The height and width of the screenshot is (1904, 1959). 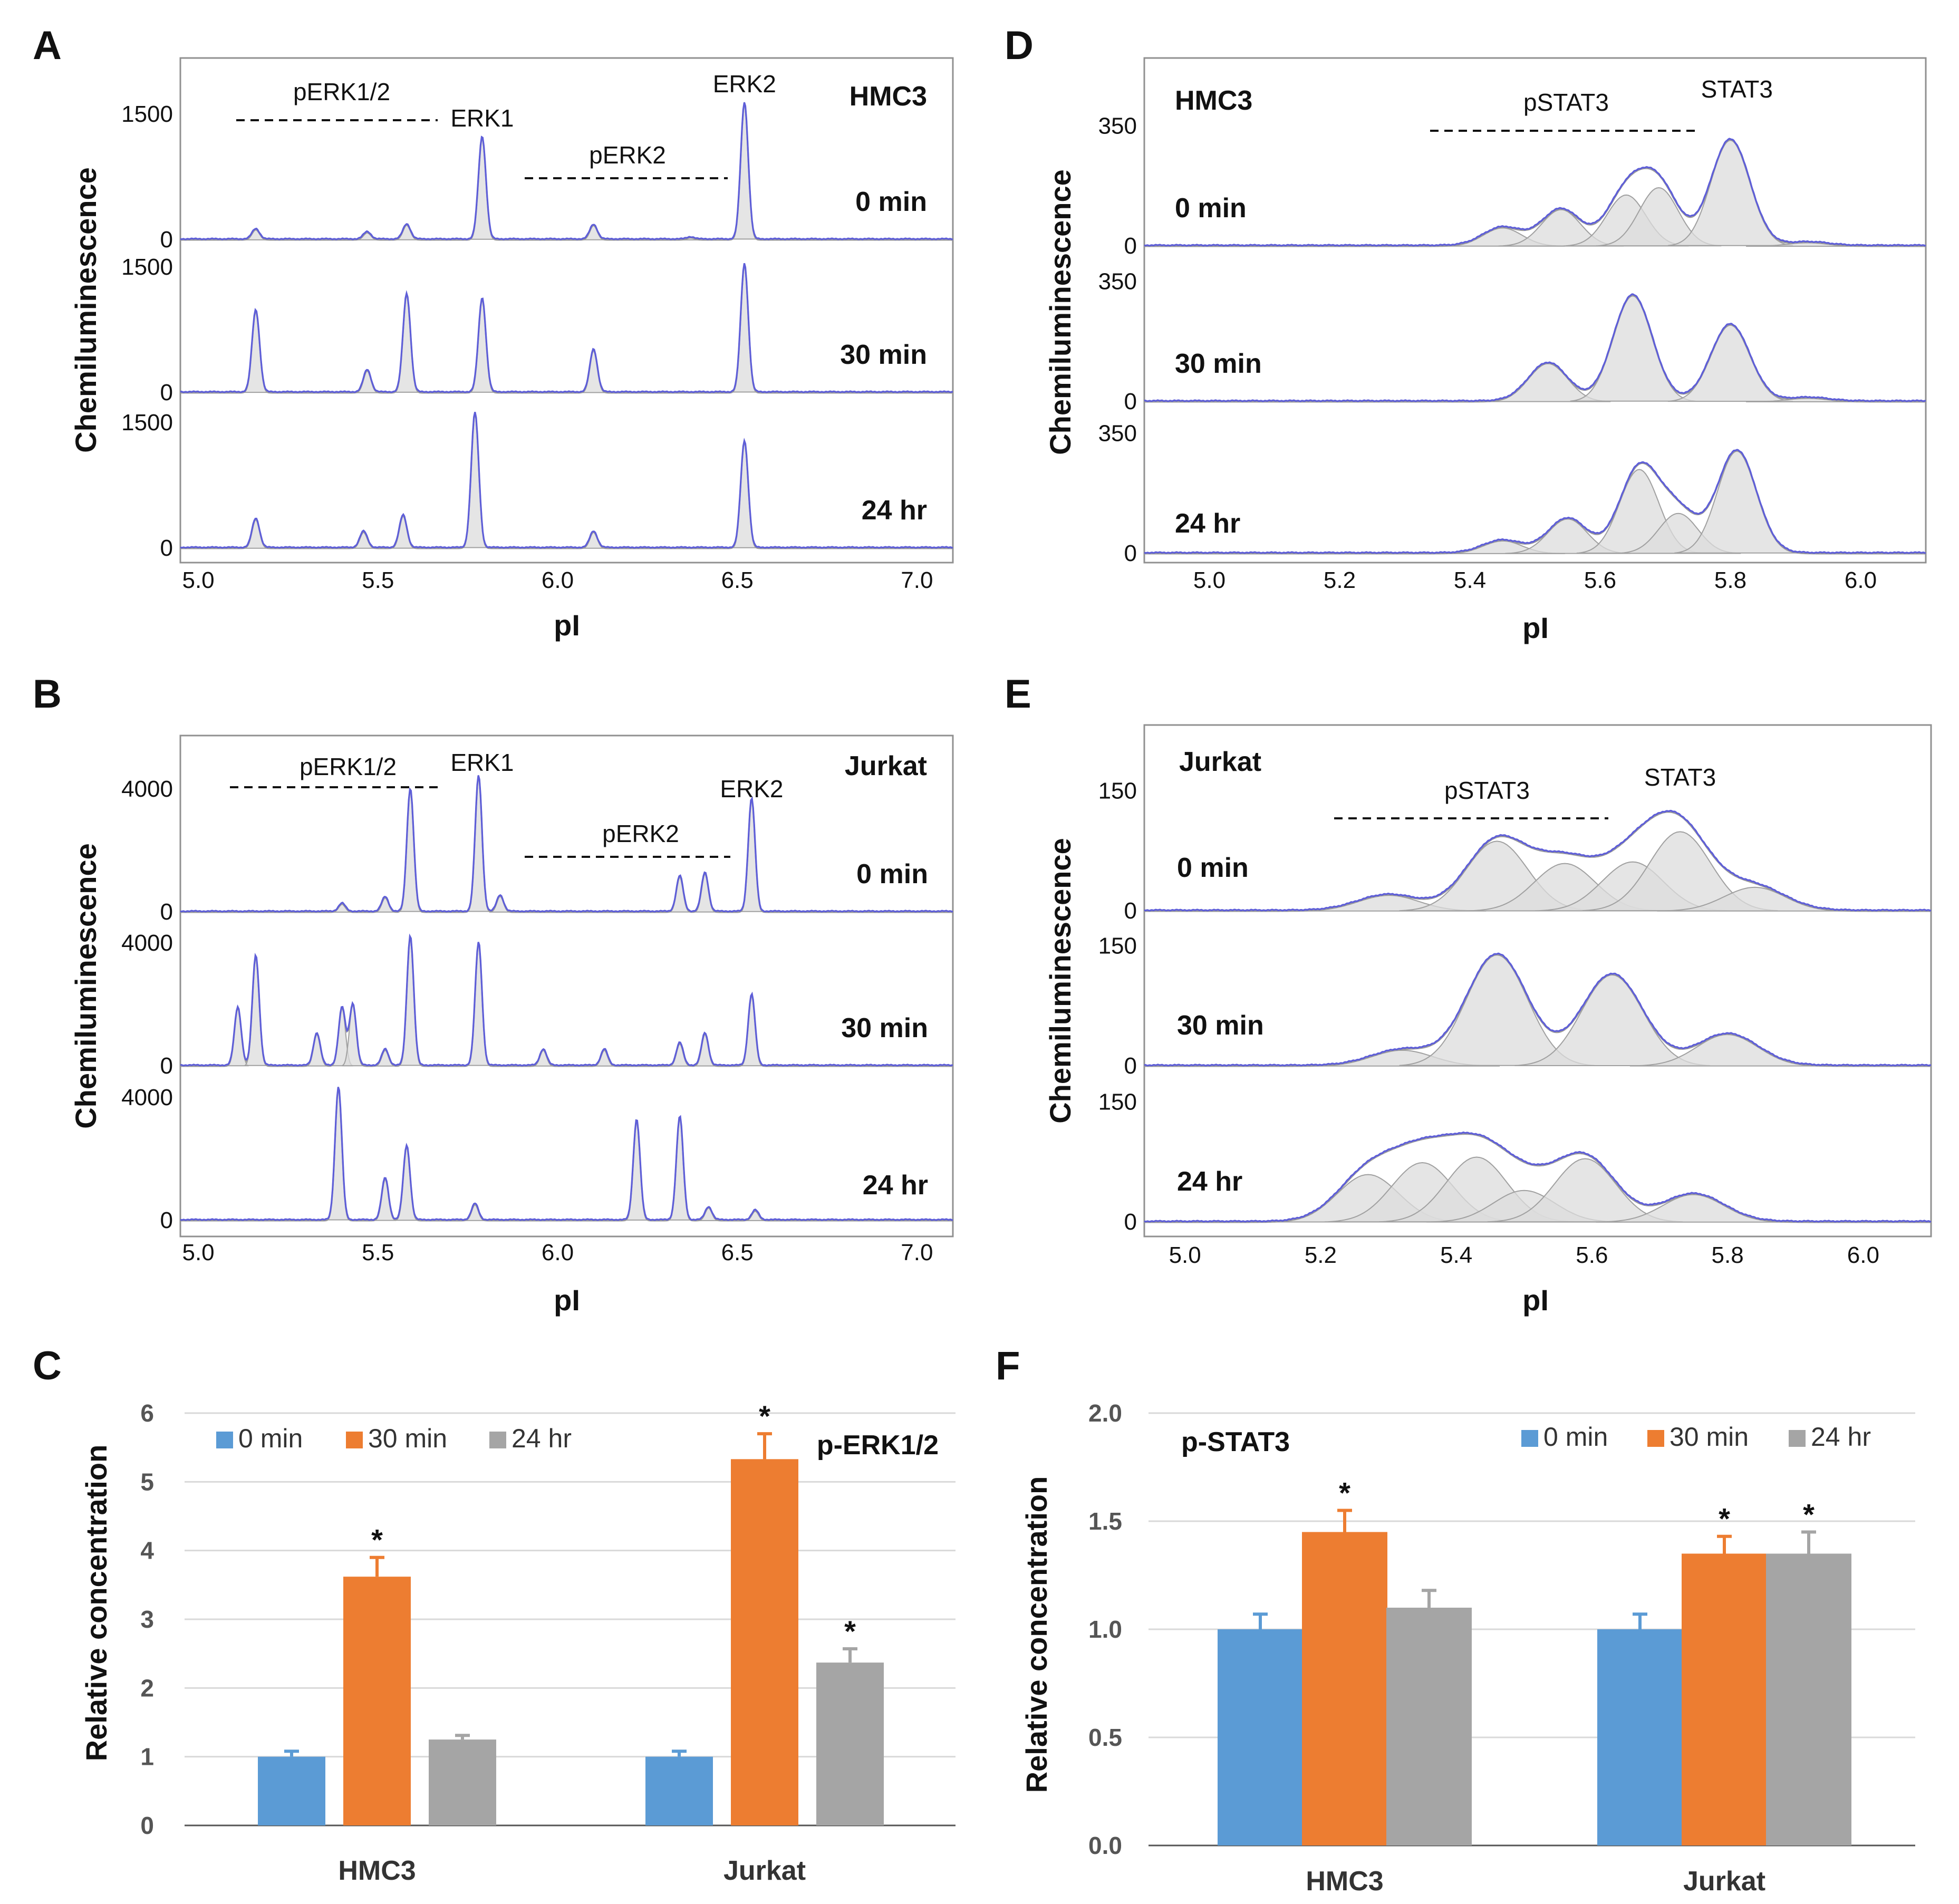 What do you see at coordinates (1592, 1255) in the screenshot?
I see `x-tick-label: 5.6` at bounding box center [1592, 1255].